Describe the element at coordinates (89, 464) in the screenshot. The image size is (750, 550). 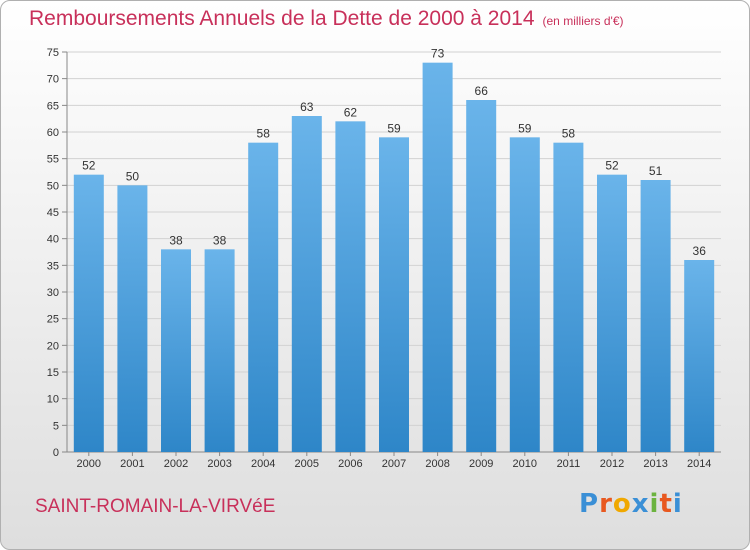
I see `x-tick-label: 2000` at that location.